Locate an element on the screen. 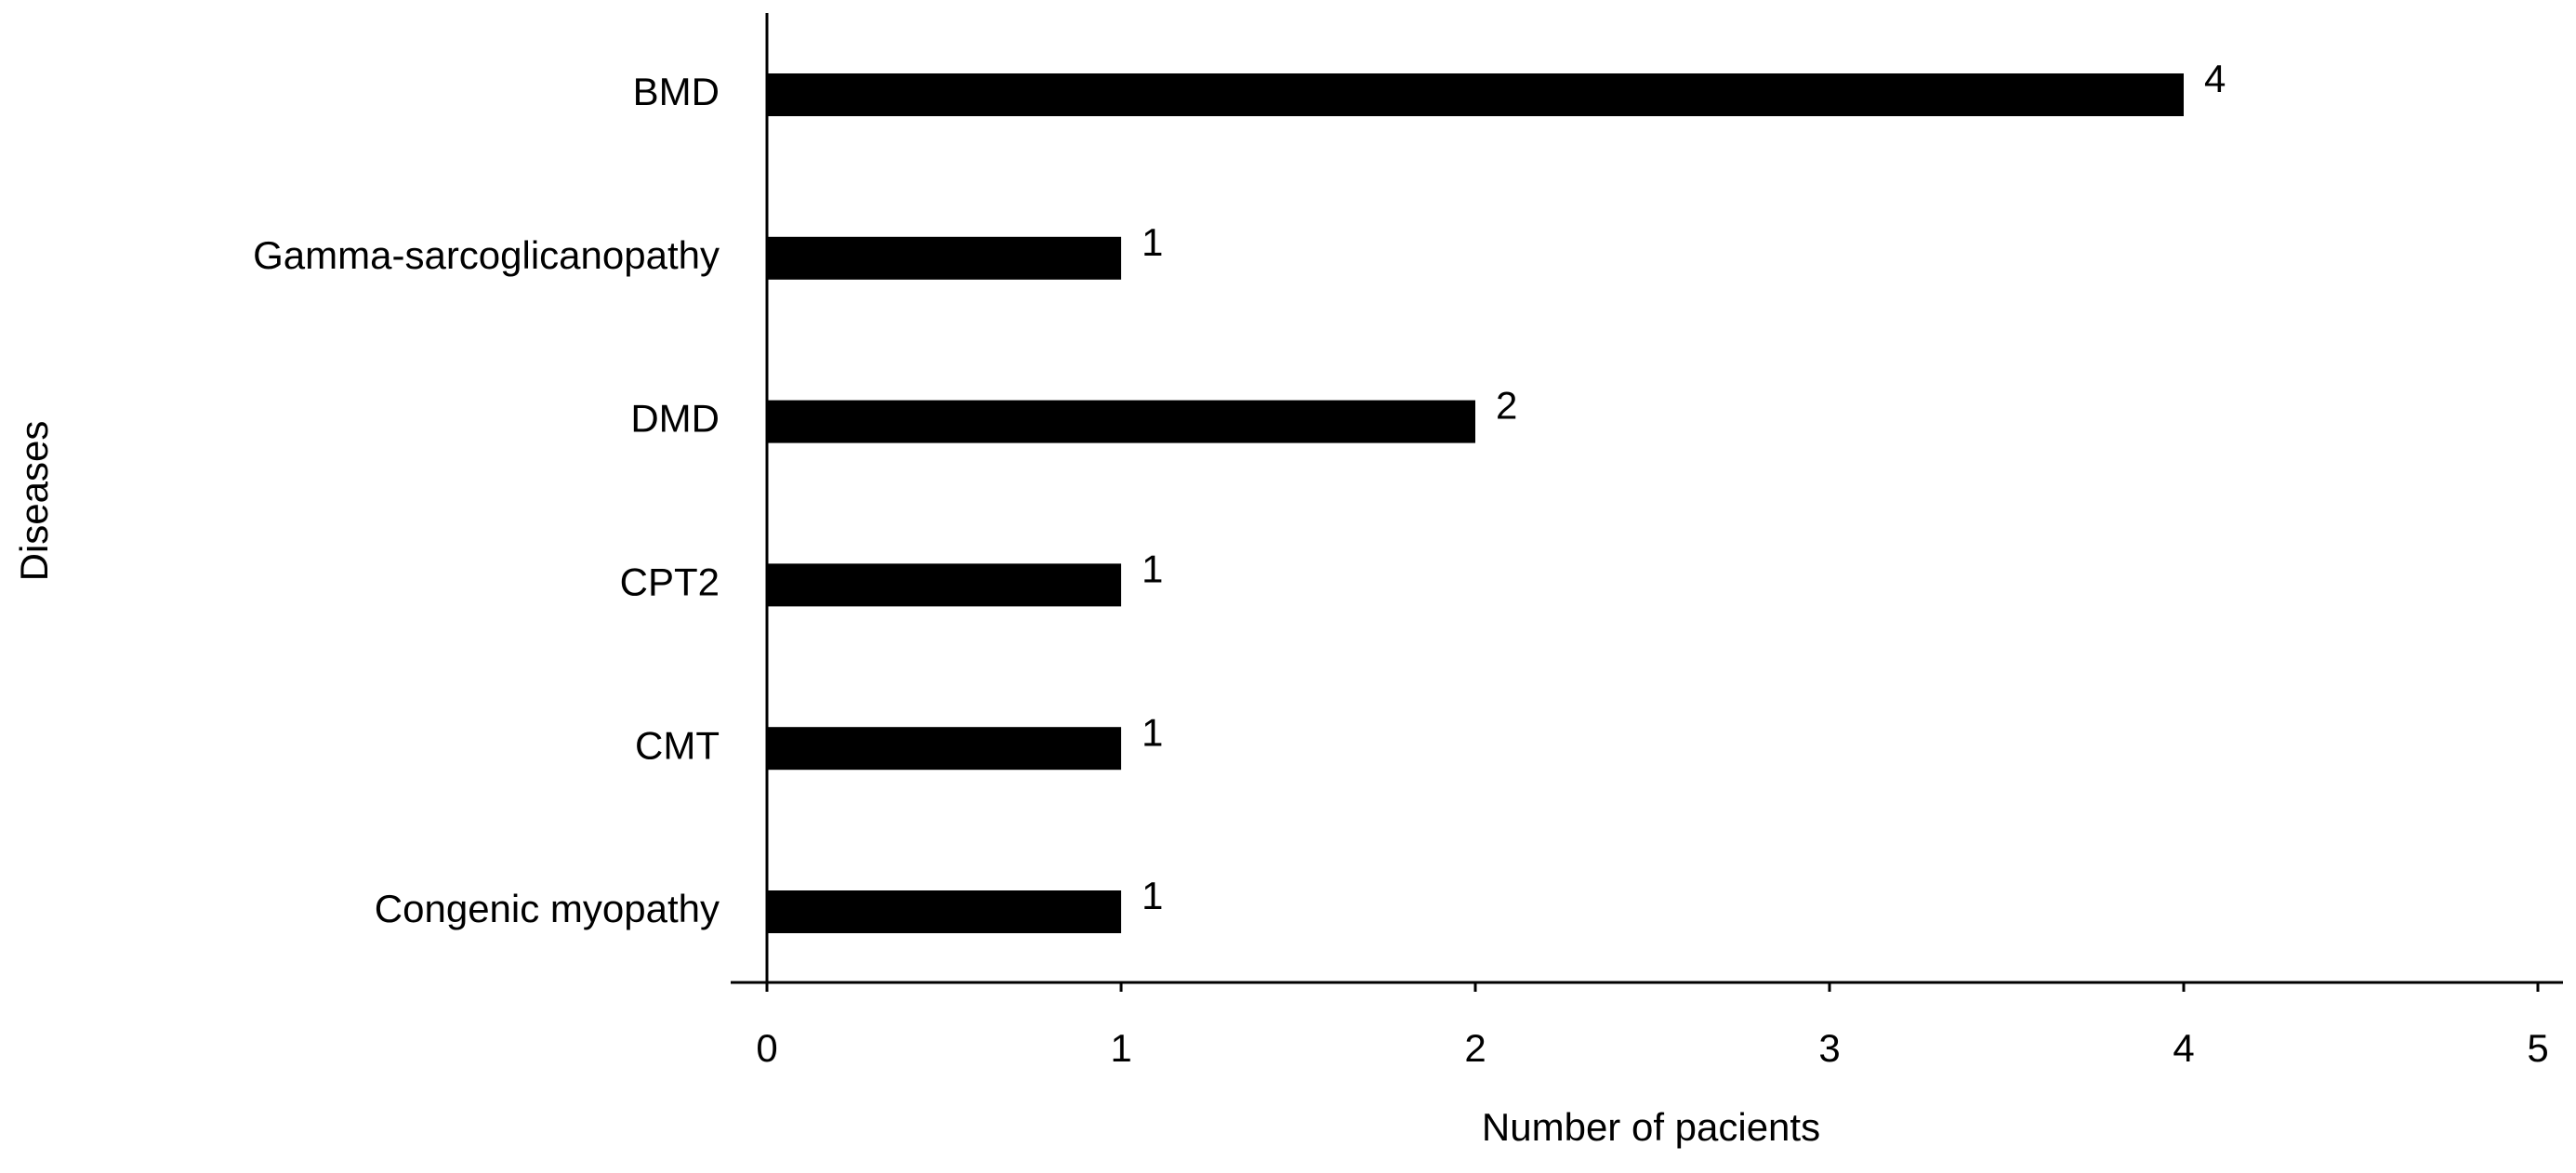 The image size is (2576, 1173). x-tick-label: 4 is located at coordinates (2183, 1048).